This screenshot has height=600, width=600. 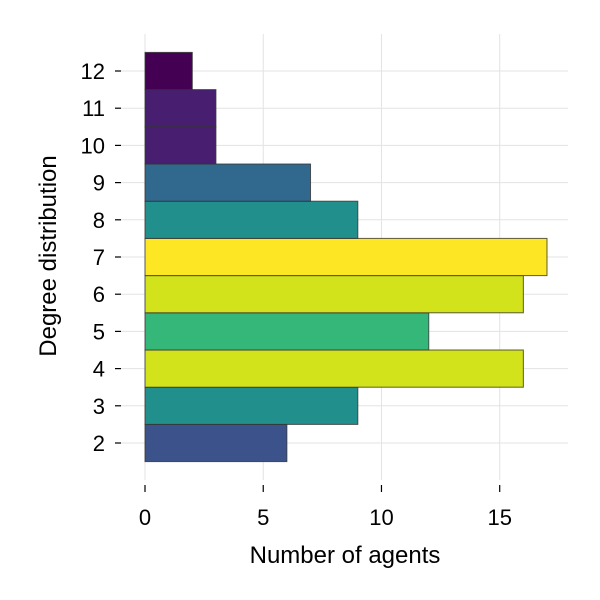 I want to click on y-tick-label: 6, so click(x=99, y=294).